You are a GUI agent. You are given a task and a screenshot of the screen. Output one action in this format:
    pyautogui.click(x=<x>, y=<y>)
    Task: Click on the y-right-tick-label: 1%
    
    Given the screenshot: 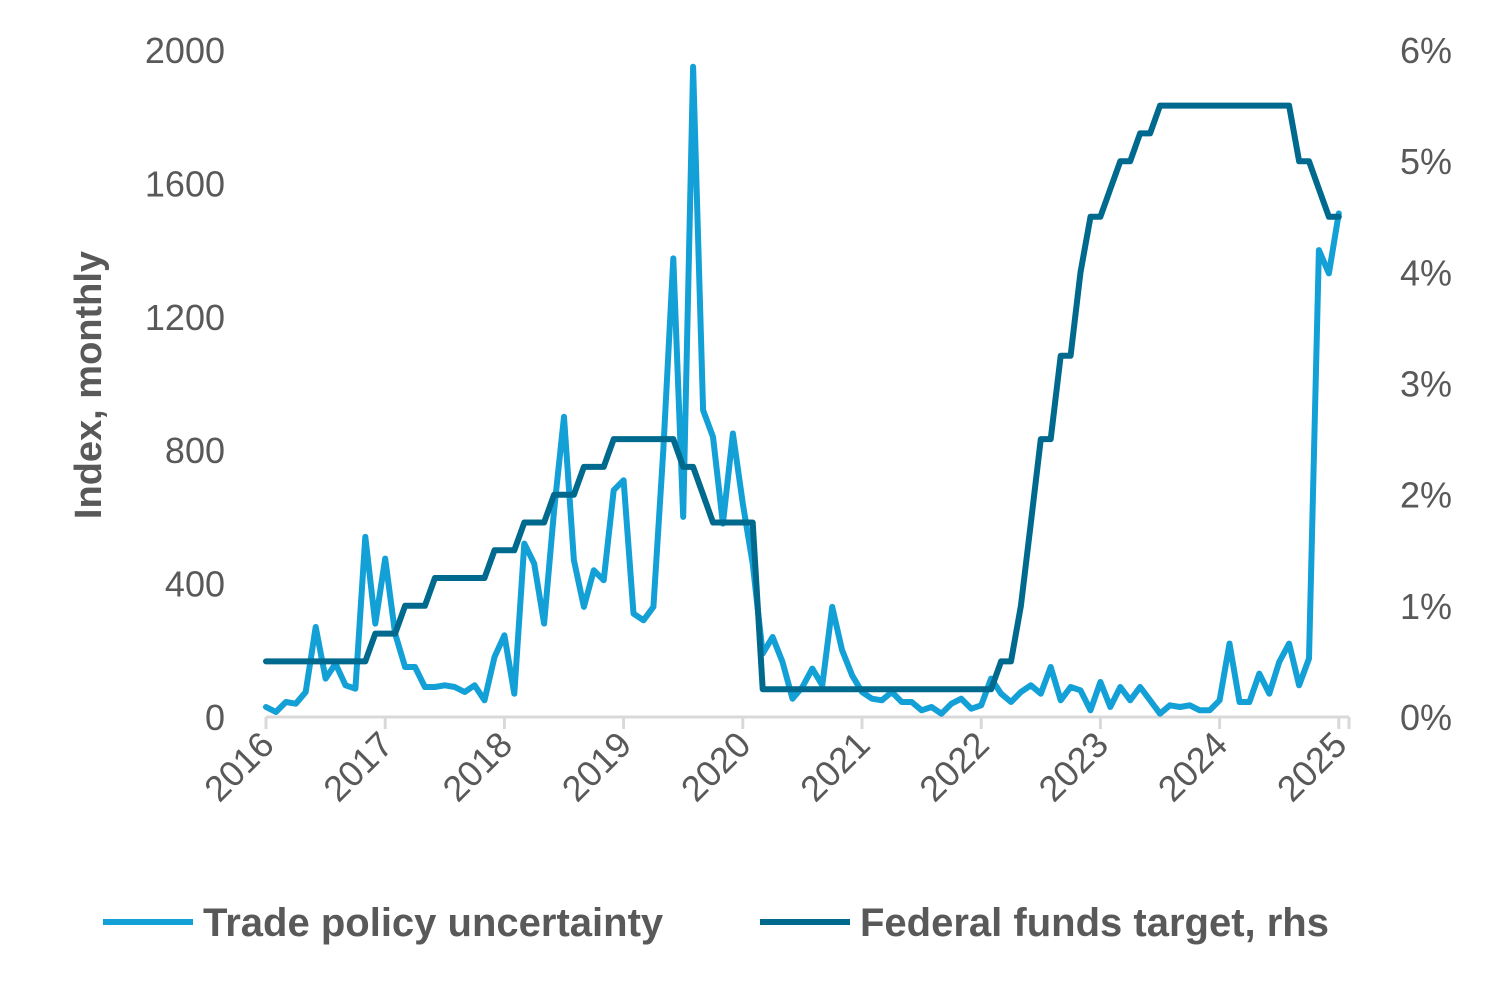 What is the action you would take?
    pyautogui.click(x=1426, y=606)
    